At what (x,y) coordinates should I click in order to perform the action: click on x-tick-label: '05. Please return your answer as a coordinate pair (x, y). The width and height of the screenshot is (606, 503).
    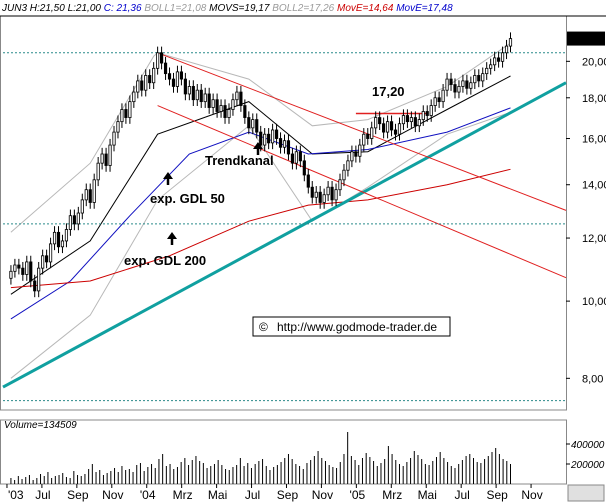
    Looking at the image, I should click on (358, 495).